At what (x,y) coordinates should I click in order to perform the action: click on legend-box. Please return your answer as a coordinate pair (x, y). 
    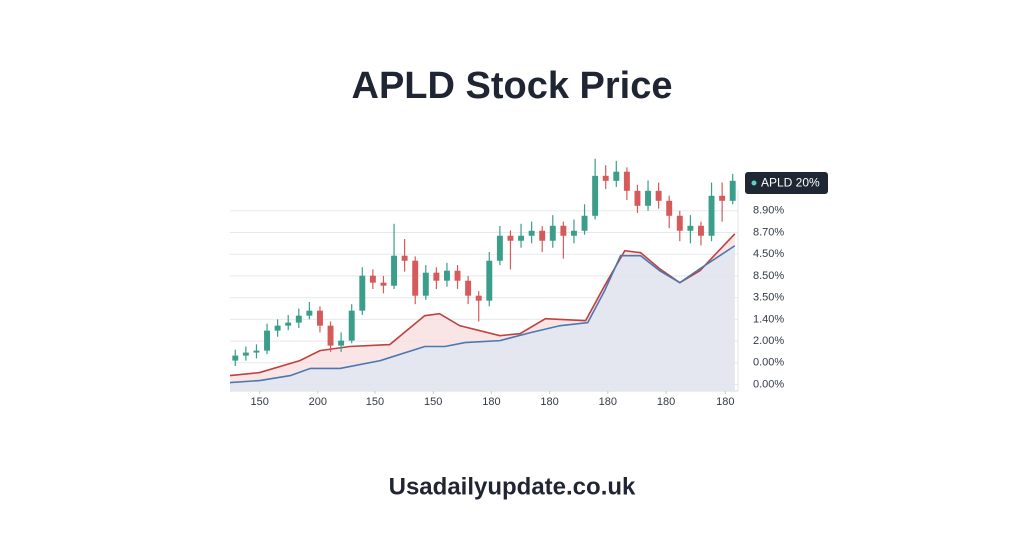
    Looking at the image, I should click on (786, 183).